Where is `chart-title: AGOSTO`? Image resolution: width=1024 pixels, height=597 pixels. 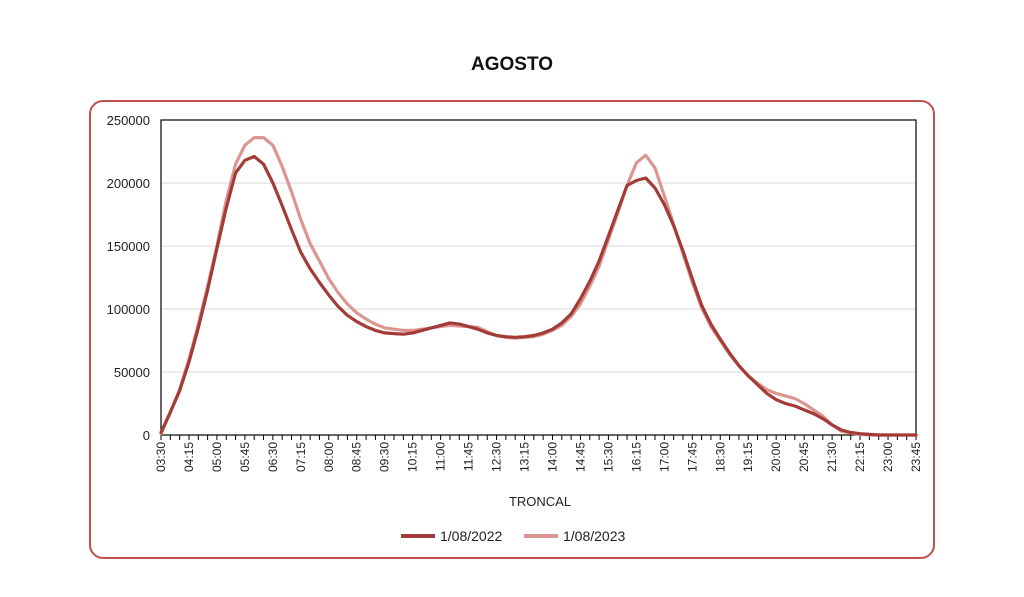 chart-title: AGOSTO is located at coordinates (512, 64).